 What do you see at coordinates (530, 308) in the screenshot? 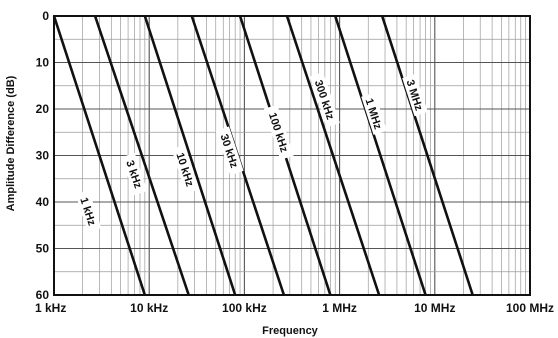
I see `x-tick-label: 100 MHz` at bounding box center [530, 308].